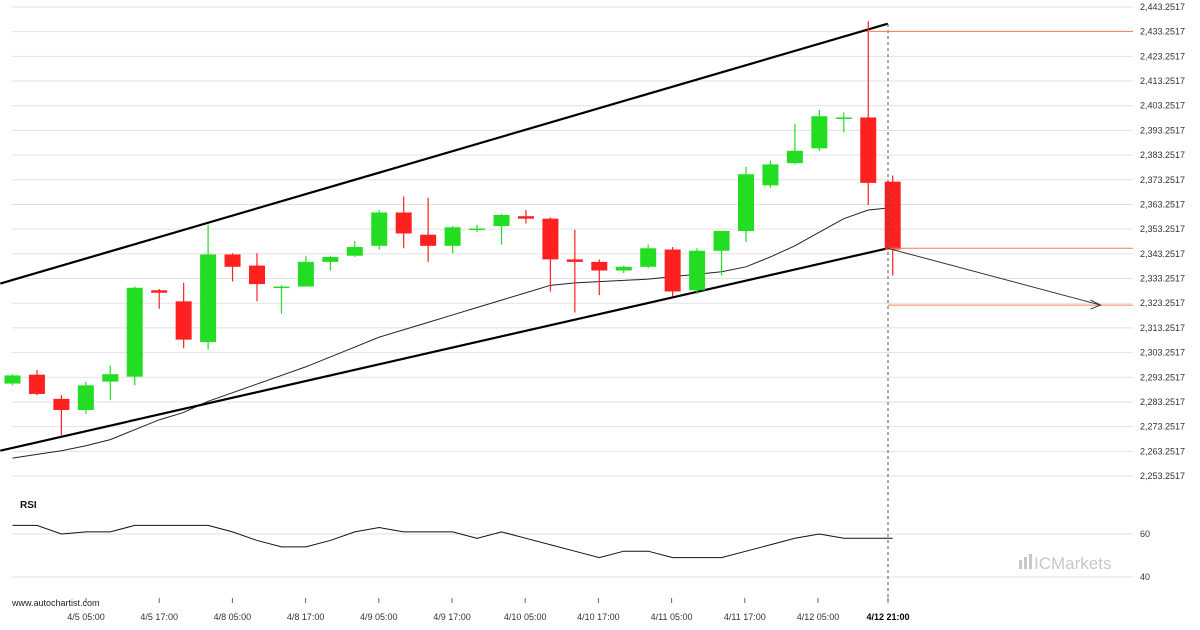  What do you see at coordinates (1162, 451) in the screenshot?
I see `y-tick-label: 2,263.2517` at bounding box center [1162, 451].